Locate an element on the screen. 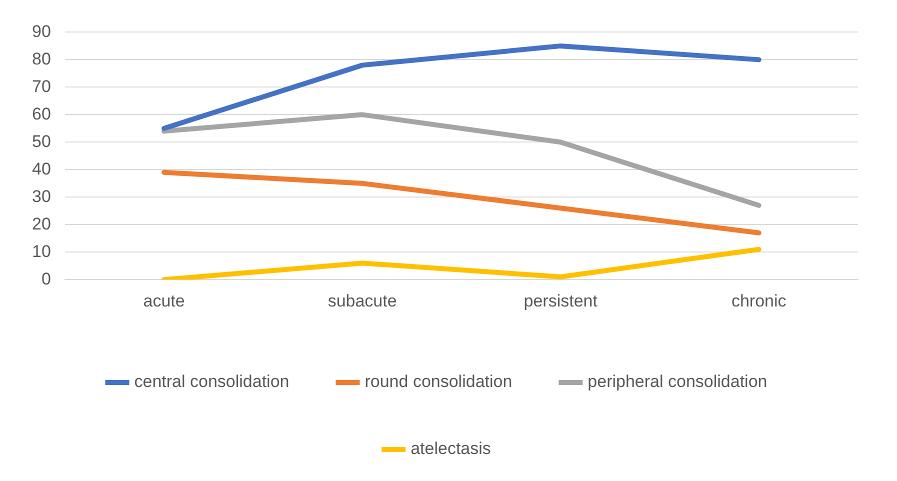 Image resolution: width=897 pixels, height=481 pixels. y-tick-label: 40 is located at coordinates (41, 168).